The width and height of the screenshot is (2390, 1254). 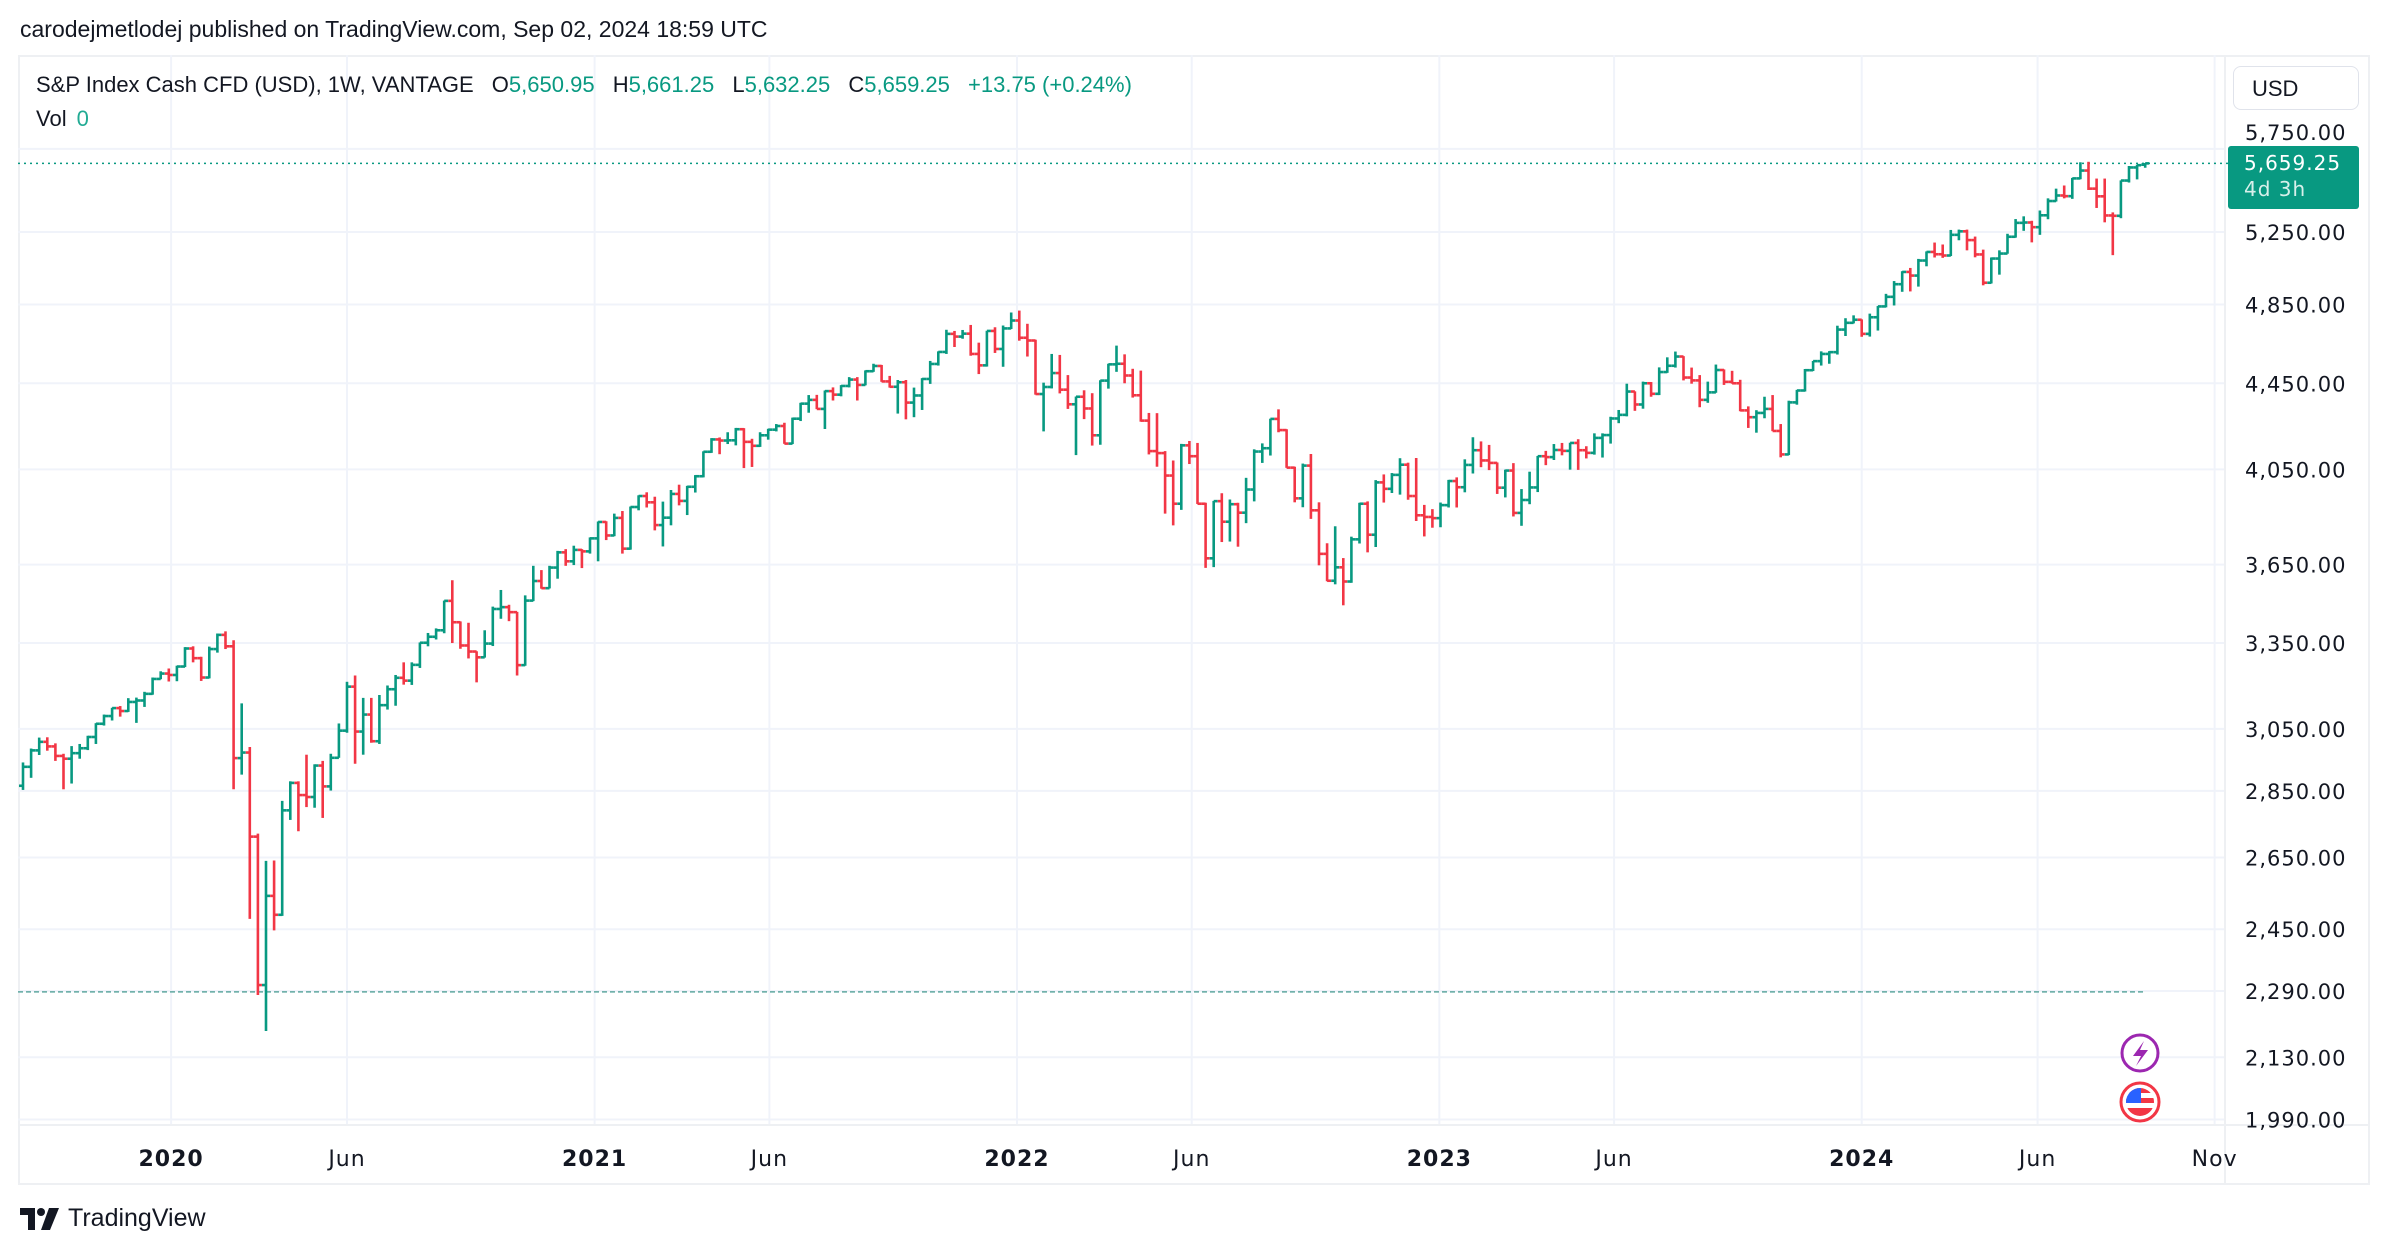 I want to click on event-icons, so click(x=2140, y=1078).